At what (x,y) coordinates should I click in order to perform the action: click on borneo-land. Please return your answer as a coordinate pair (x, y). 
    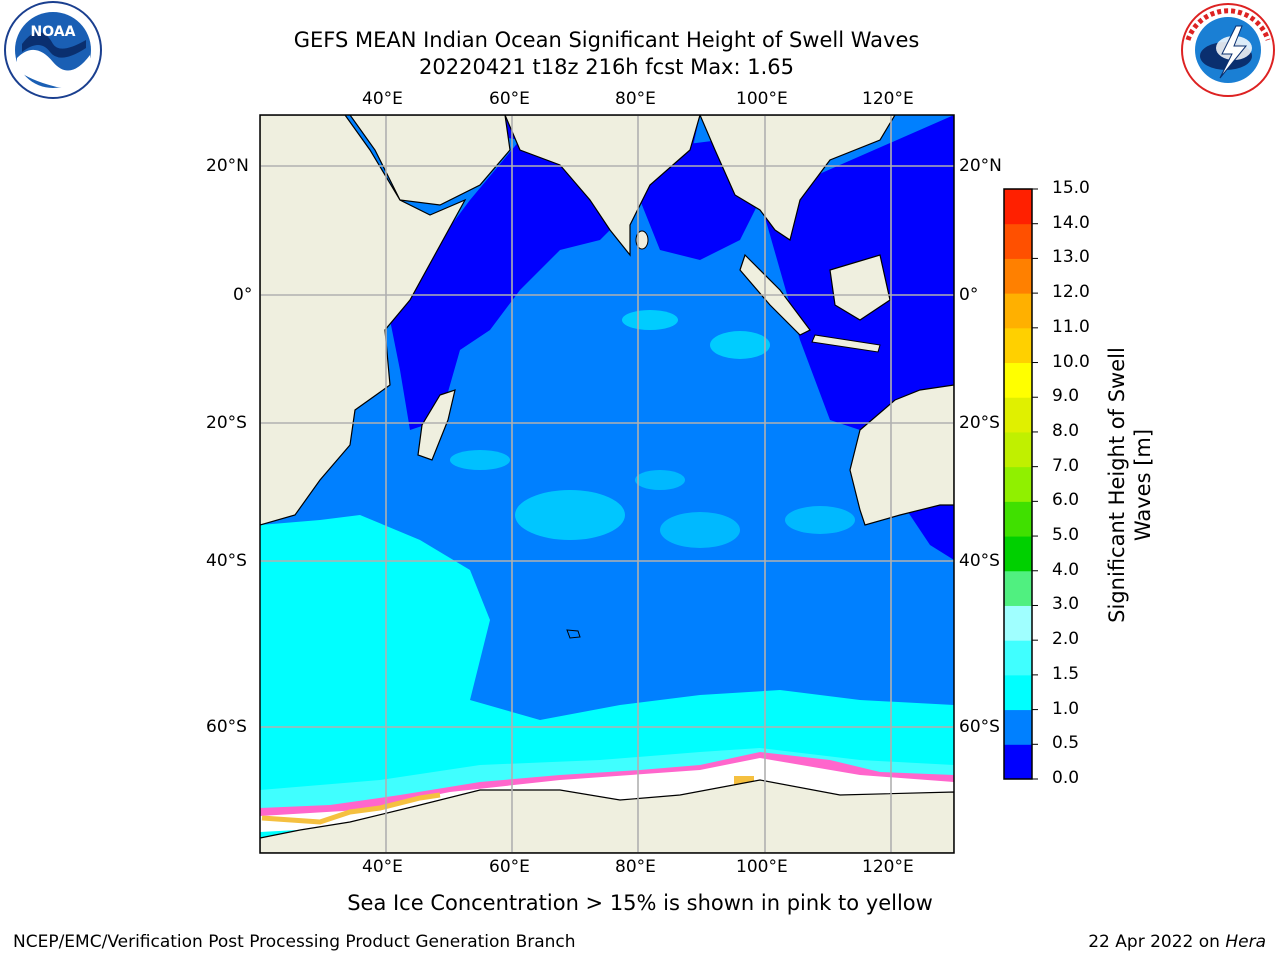
    Looking at the image, I should click on (860, 287).